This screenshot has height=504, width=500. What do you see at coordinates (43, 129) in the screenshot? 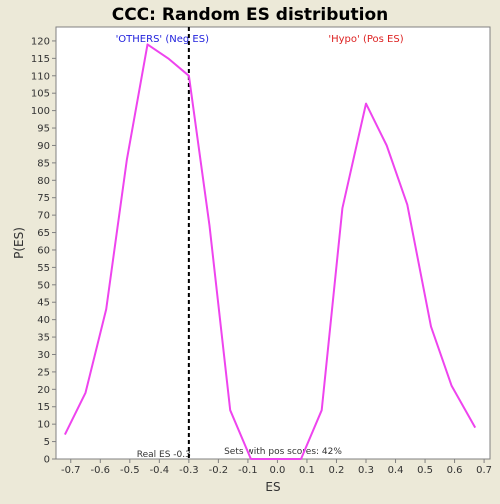
I see `y-tick-label: 95` at bounding box center [43, 129].